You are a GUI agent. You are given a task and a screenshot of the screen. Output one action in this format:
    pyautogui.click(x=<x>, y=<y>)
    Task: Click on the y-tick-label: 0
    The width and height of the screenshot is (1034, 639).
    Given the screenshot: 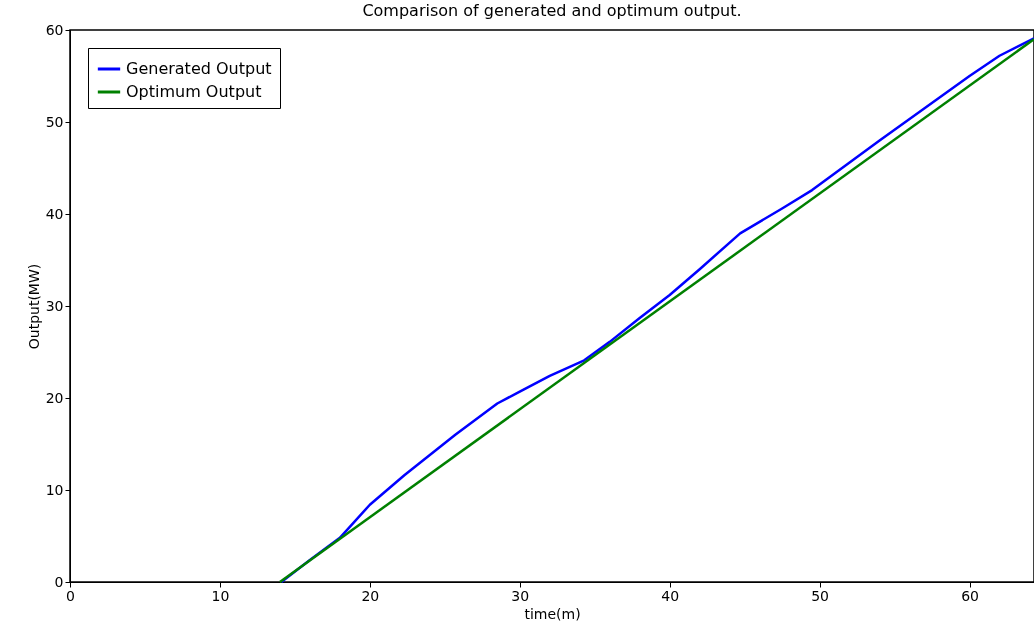 What is the action you would take?
    pyautogui.click(x=59, y=581)
    